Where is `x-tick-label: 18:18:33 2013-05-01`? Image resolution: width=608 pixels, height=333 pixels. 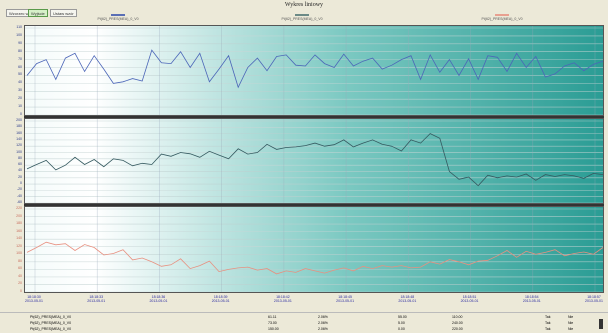
x-tick-label: 18:18:33 2013-05-01 is located at coordinates (96, 299).